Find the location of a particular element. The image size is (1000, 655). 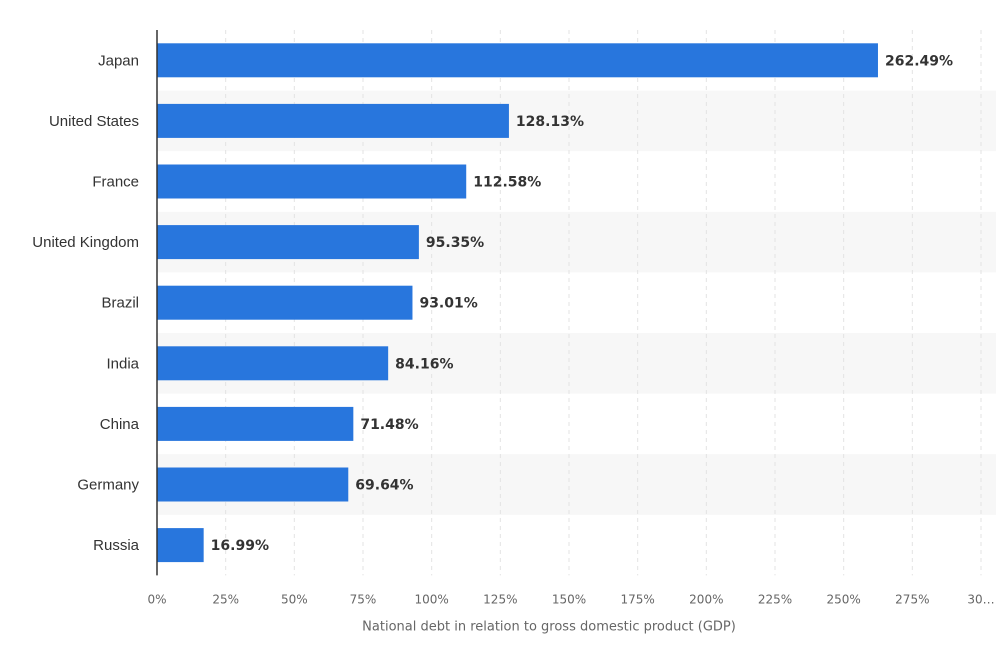

value-label: 112.58% is located at coordinates (507, 183).